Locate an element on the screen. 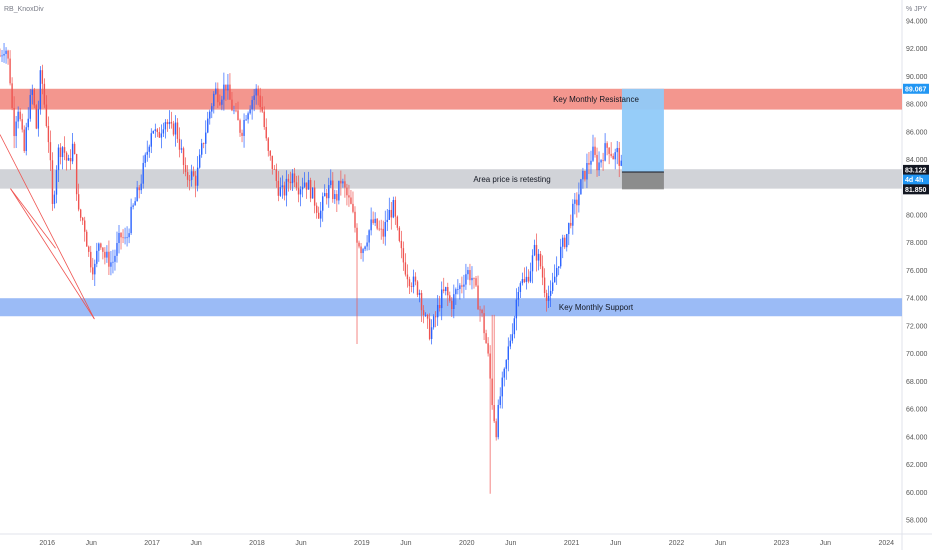 The width and height of the screenshot is (932, 550). time-tick-label: 2020 is located at coordinates (467, 543).